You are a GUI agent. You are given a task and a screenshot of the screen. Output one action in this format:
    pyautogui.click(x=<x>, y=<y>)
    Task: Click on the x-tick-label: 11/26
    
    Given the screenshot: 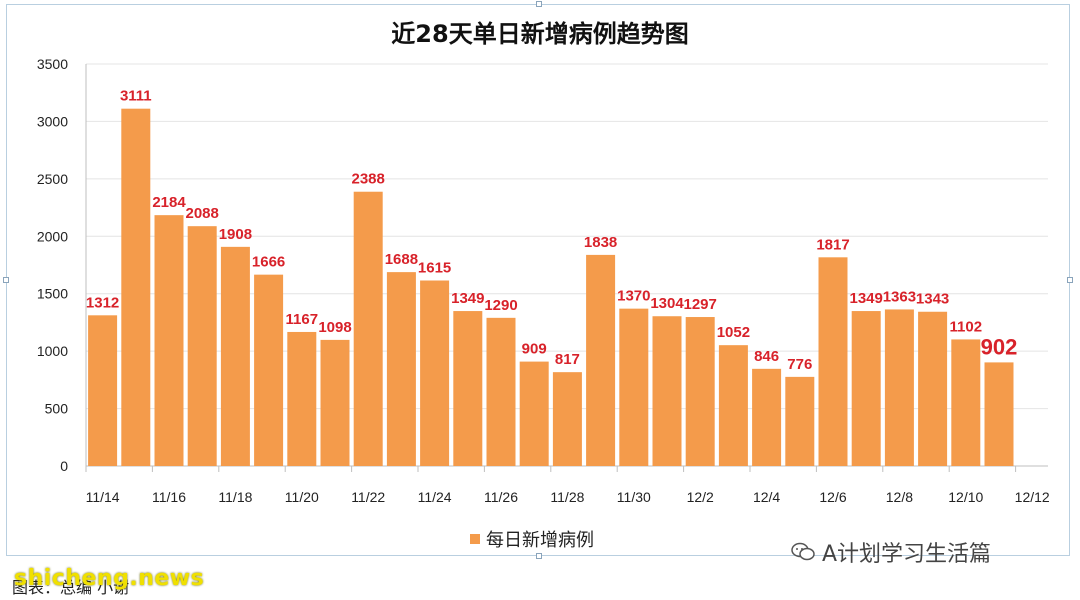 What is the action you would take?
    pyautogui.click(x=501, y=497)
    